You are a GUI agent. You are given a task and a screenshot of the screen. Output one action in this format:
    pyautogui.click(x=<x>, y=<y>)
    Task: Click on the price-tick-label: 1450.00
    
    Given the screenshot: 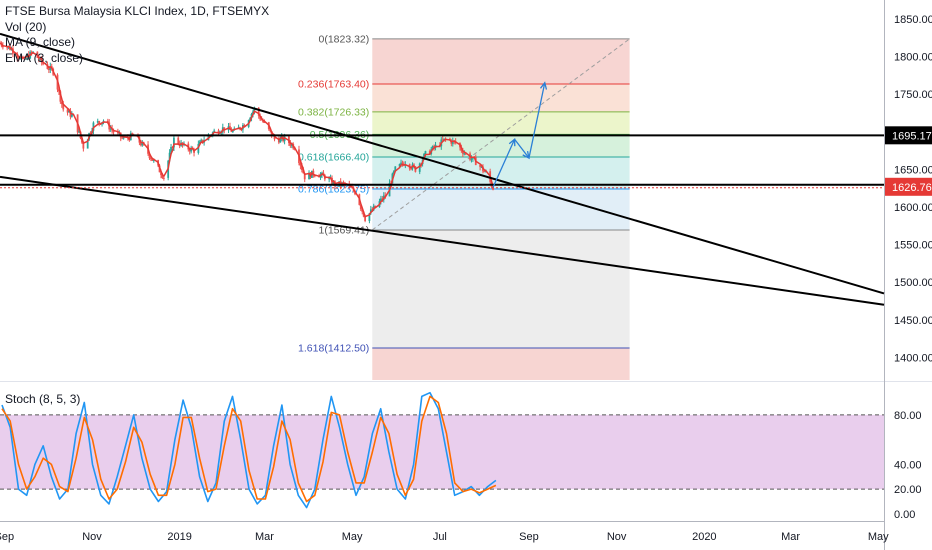 What is the action you would take?
    pyautogui.click(x=913, y=321)
    